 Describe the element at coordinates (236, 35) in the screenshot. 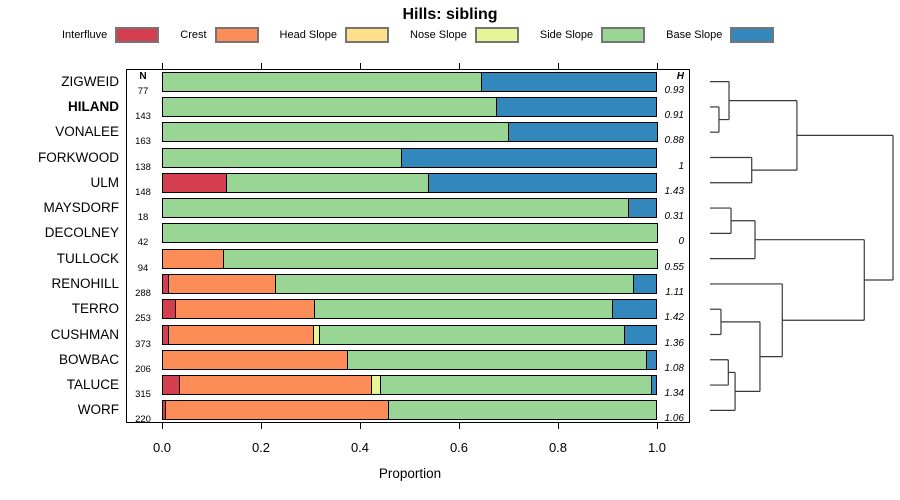

I see `legend-swatch-crest` at that location.